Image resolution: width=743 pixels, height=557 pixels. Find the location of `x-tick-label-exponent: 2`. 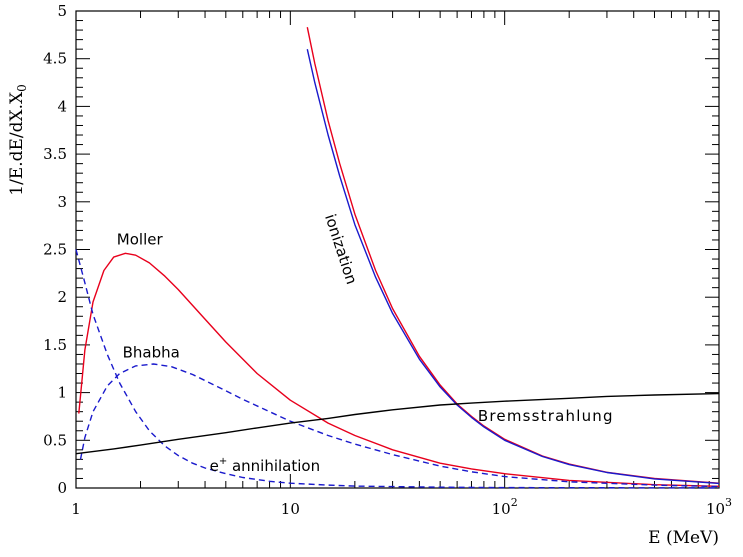

x-tick-label-exponent: 2 is located at coordinates (514, 502).